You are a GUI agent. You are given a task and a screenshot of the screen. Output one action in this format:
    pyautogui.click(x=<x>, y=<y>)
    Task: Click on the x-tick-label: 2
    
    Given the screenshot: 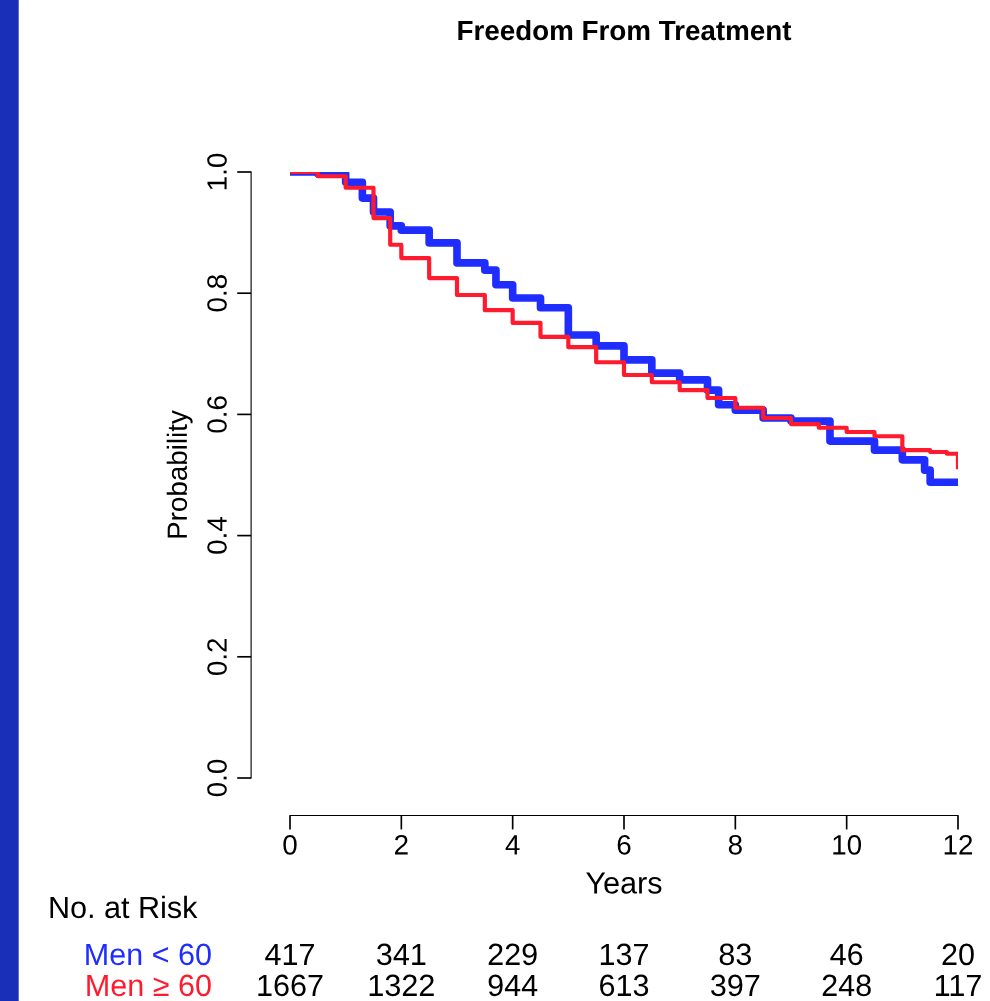 What is the action you would take?
    pyautogui.click(x=401, y=844)
    